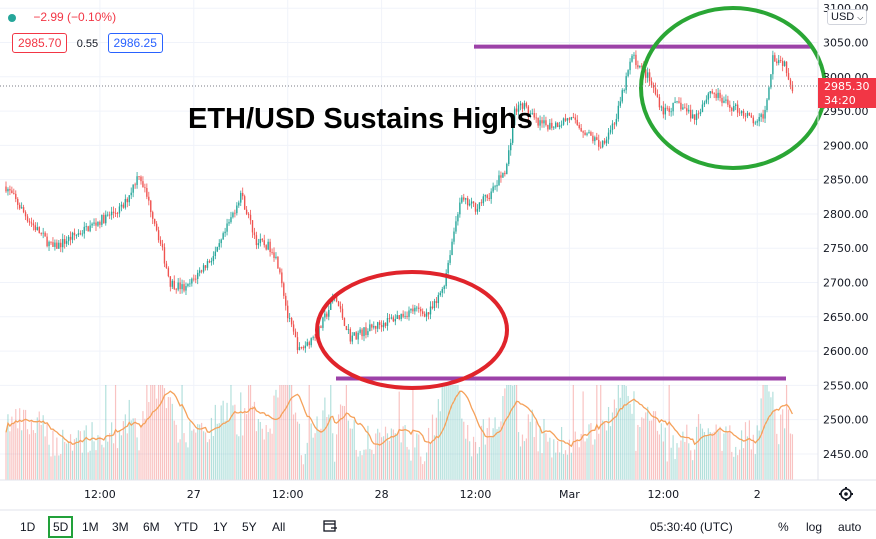 This screenshot has width=876, height=539. What do you see at coordinates (846, 420) in the screenshot?
I see `y-tick-label: 2500.00` at bounding box center [846, 420].